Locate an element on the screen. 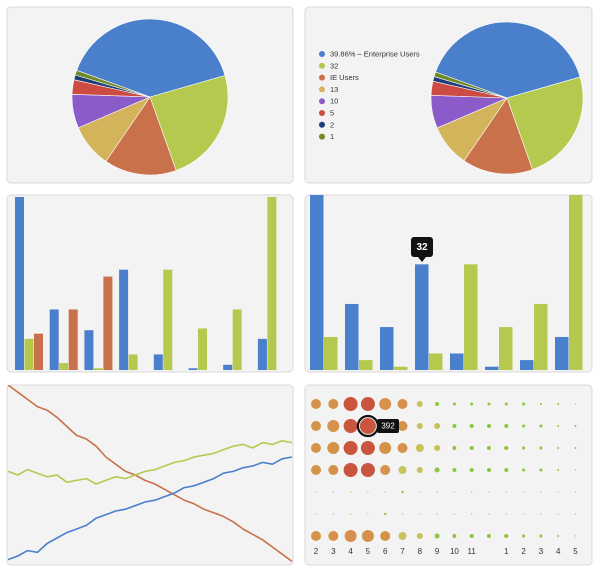 This screenshot has height=570, width=600. tooltip-text: 392 is located at coordinates (388, 426).